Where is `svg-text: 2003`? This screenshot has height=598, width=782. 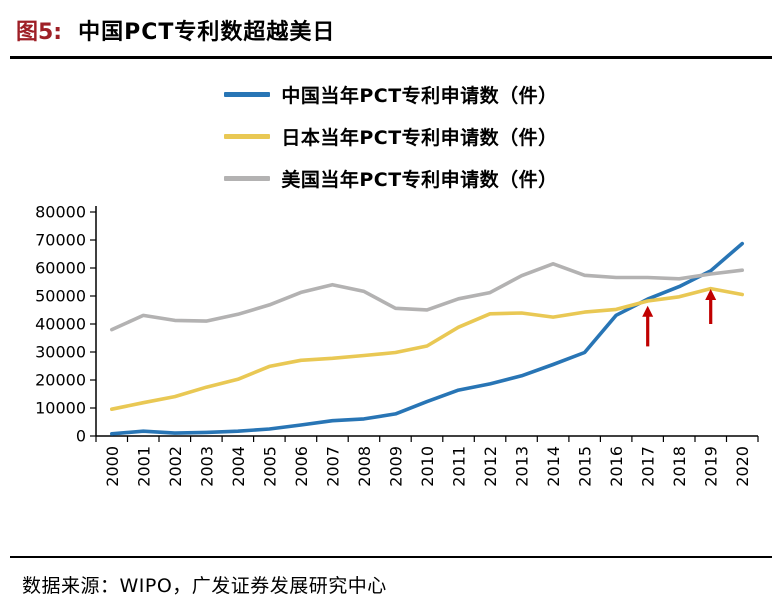 svg-text: 2003 is located at coordinates (206, 466).